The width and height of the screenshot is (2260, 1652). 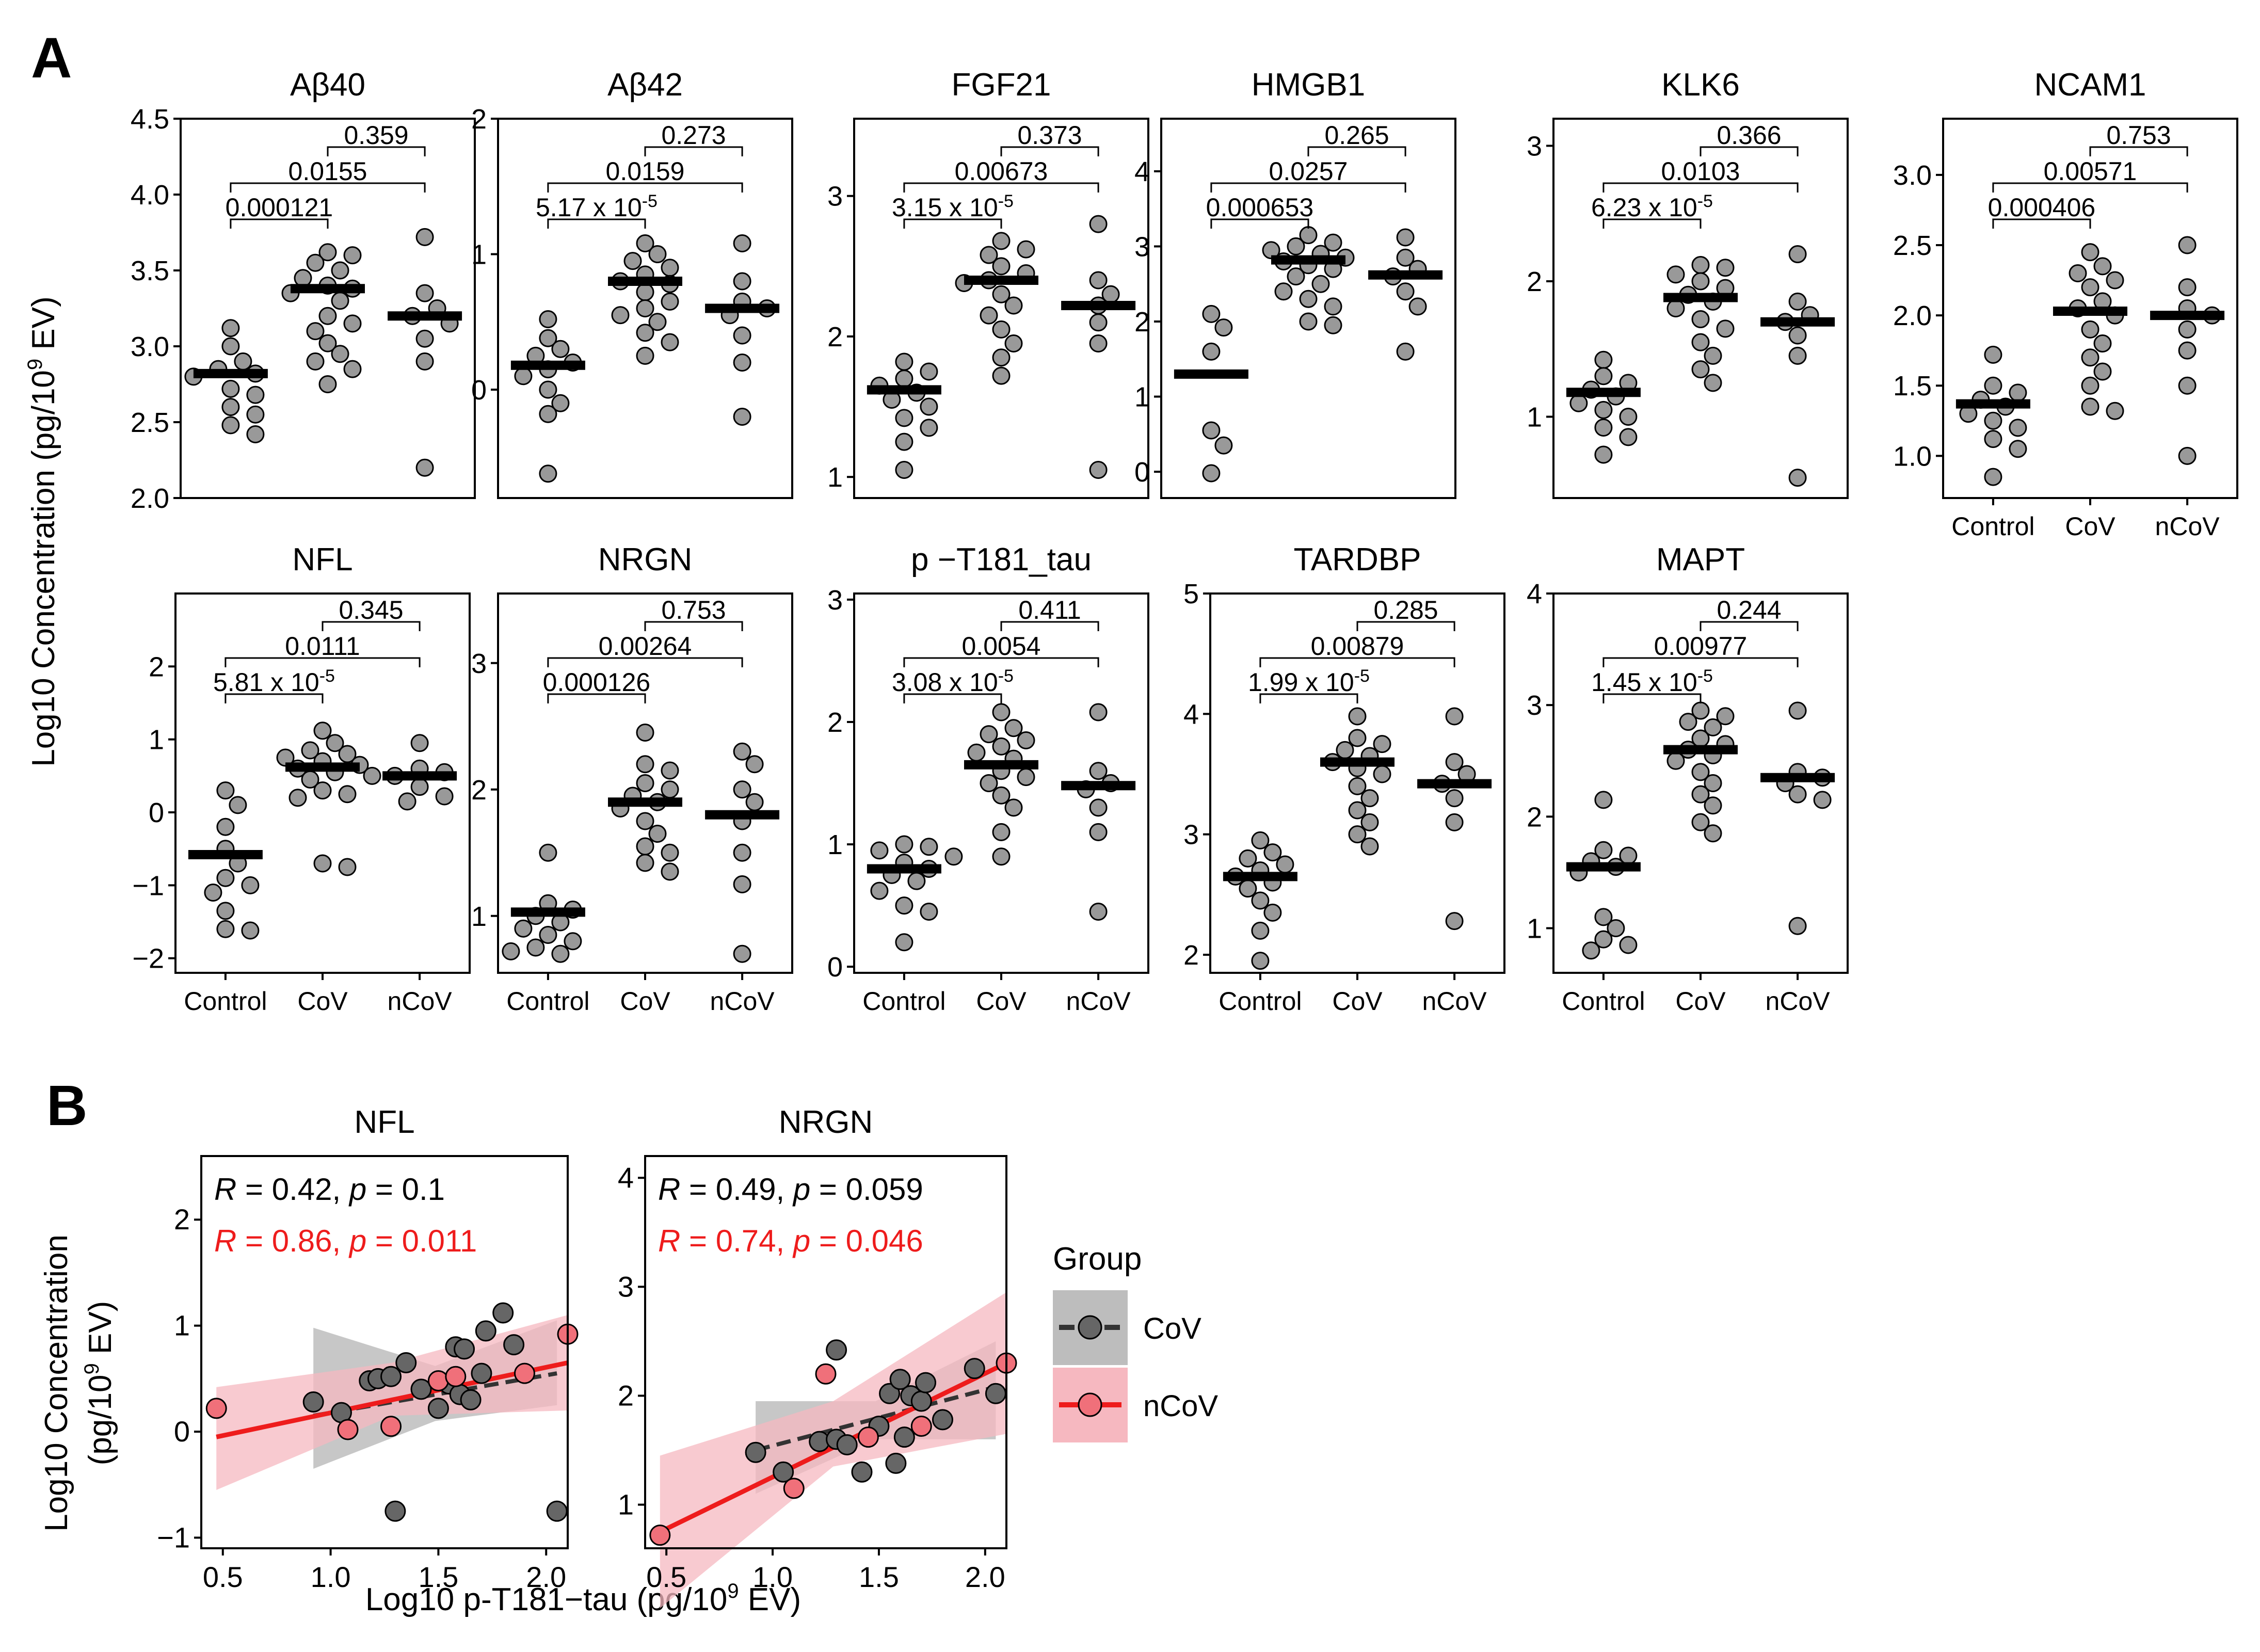 I want to click on comparison-p-value: 0.00264, so click(x=646, y=646).